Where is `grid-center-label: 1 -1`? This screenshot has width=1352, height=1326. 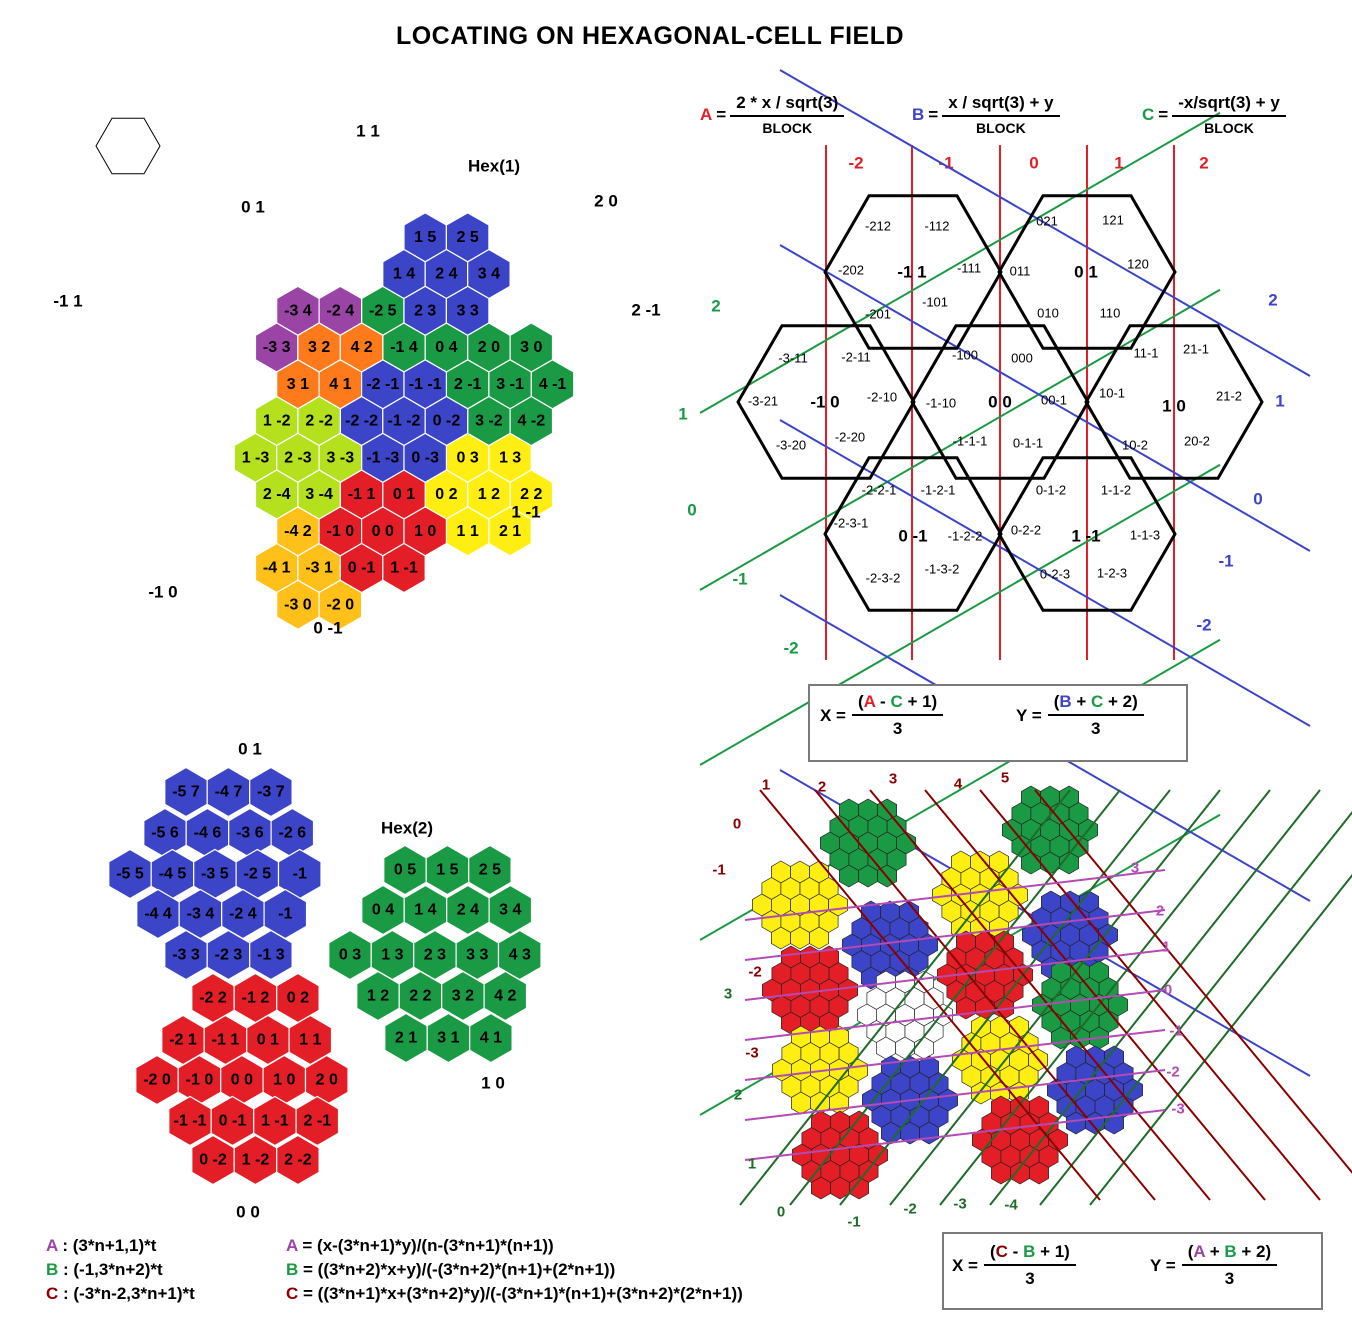
grid-center-label: 1 -1 is located at coordinates (1085, 536).